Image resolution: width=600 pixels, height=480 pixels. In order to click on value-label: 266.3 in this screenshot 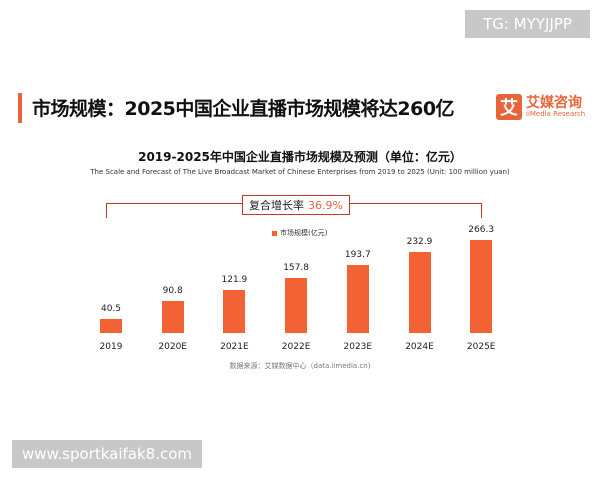, I will do `click(481, 230)`.